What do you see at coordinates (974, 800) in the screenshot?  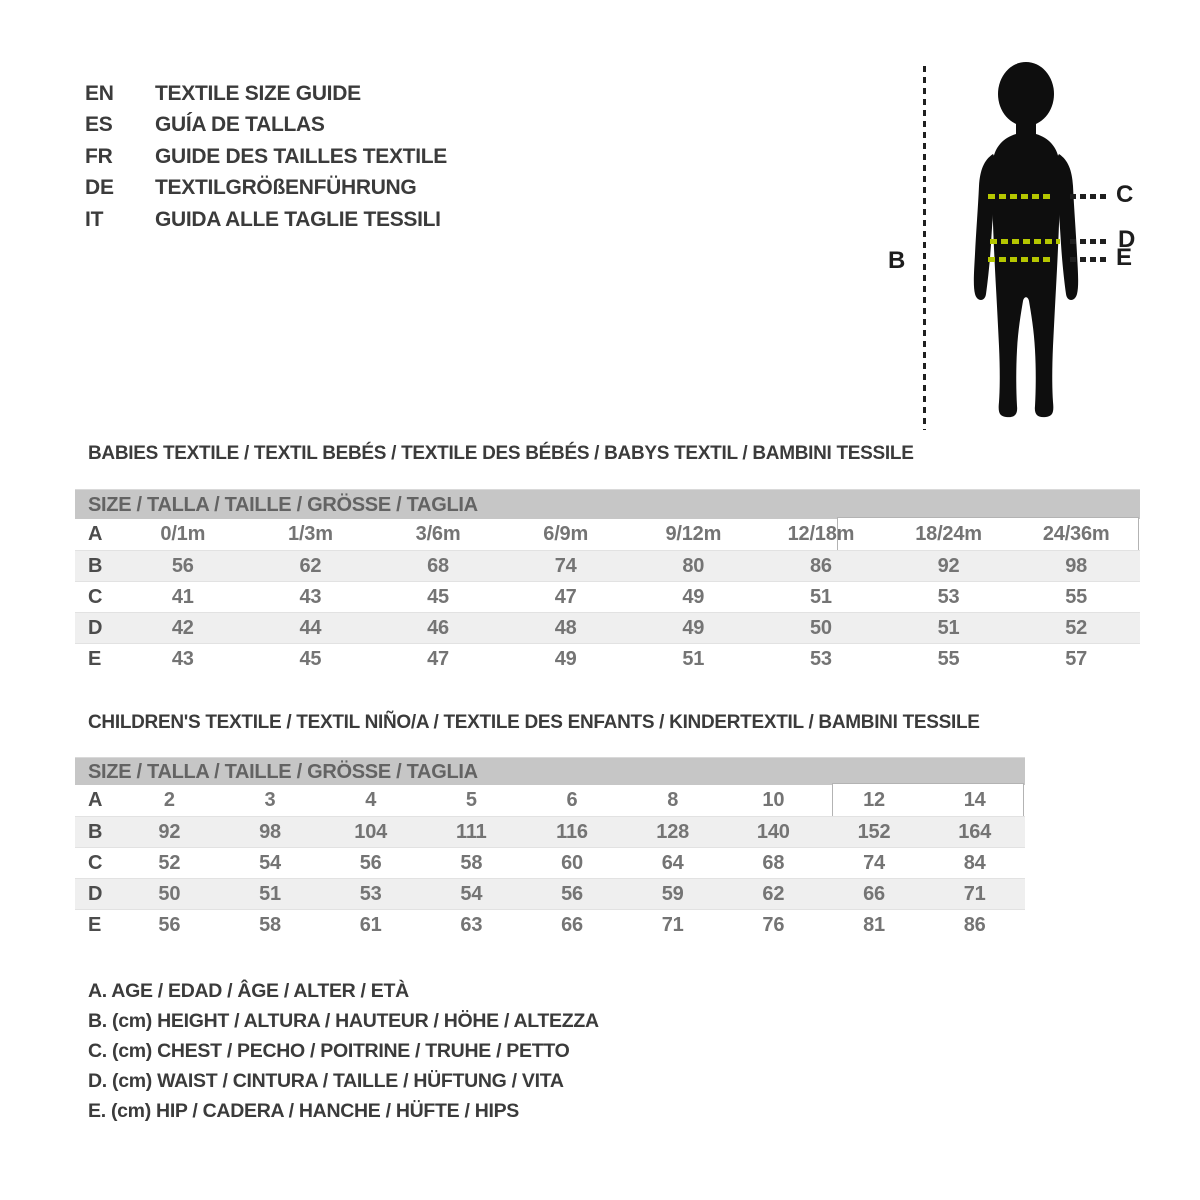 I see `size-cell: 14` at bounding box center [974, 800].